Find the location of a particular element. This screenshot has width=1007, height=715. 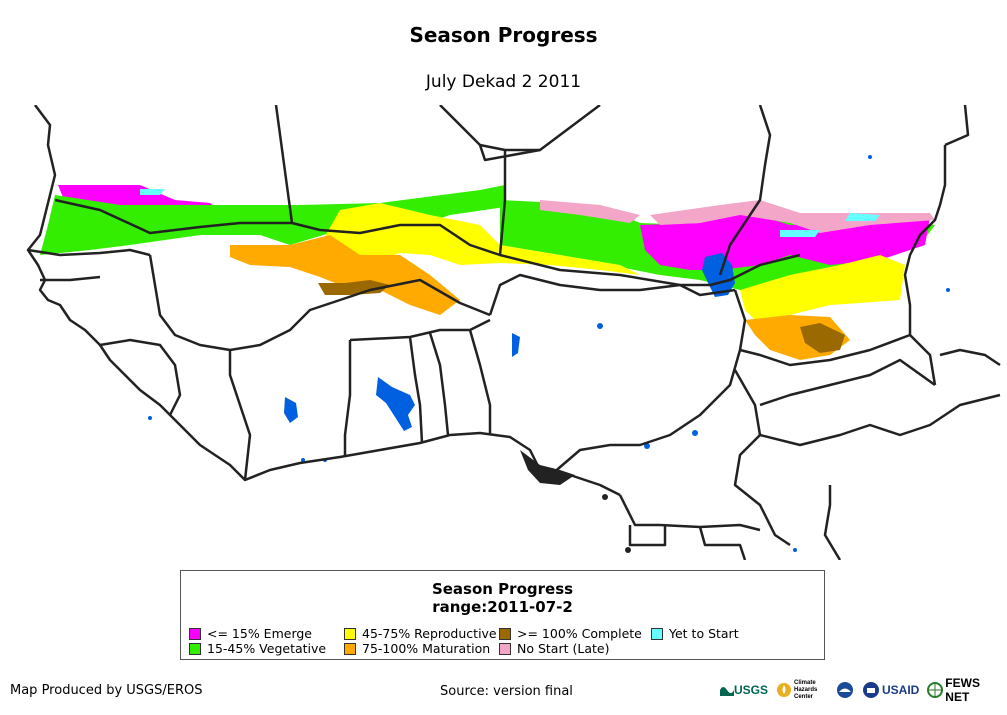

legend-label: No Start (Late) is located at coordinates (563, 648).